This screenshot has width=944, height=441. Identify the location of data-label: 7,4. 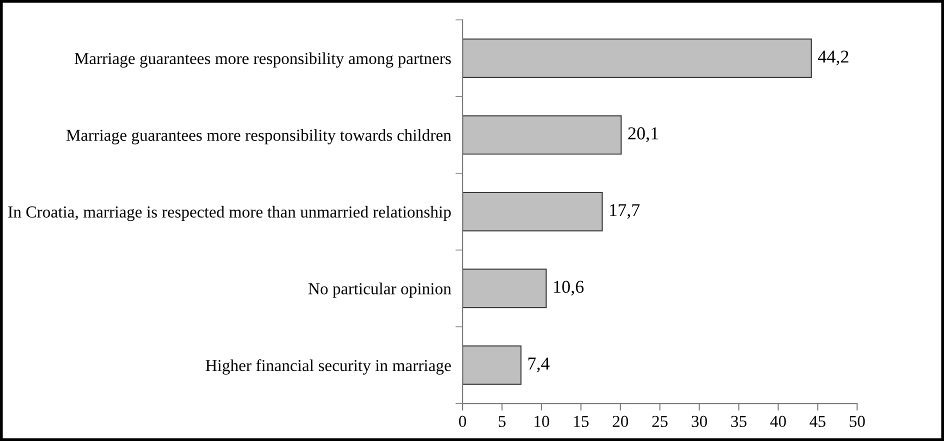
(539, 365).